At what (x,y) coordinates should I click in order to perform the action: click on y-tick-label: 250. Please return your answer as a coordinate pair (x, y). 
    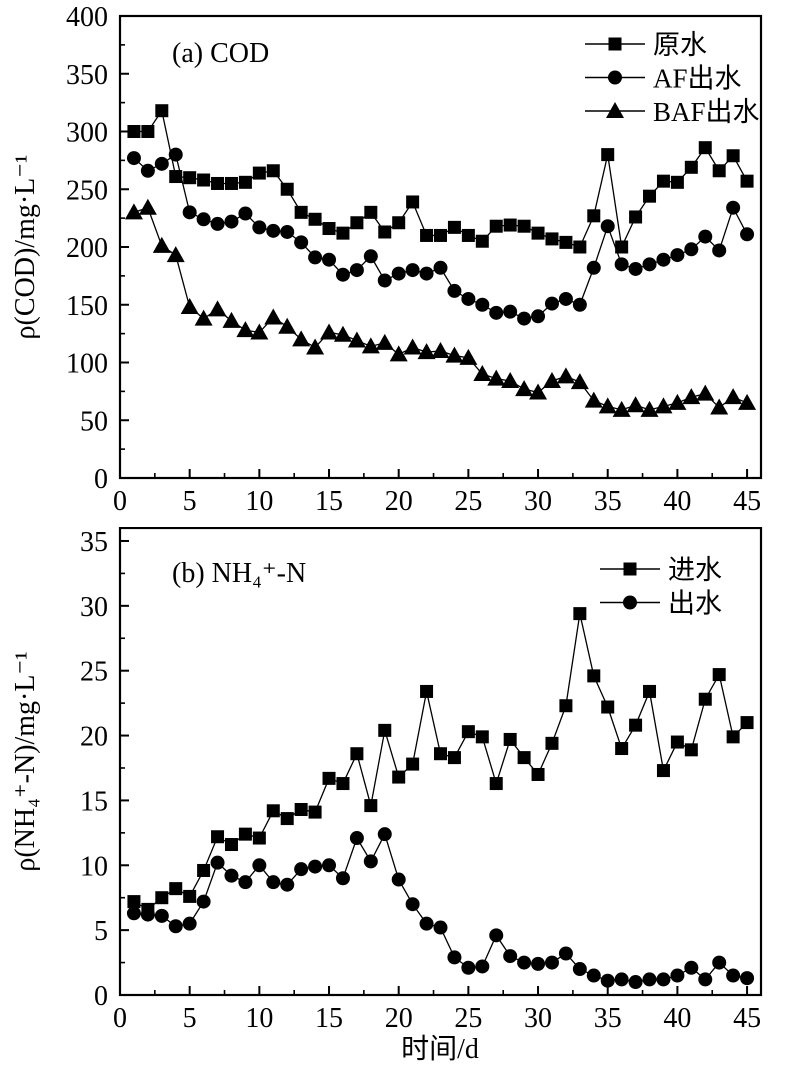
    Looking at the image, I should click on (87, 190).